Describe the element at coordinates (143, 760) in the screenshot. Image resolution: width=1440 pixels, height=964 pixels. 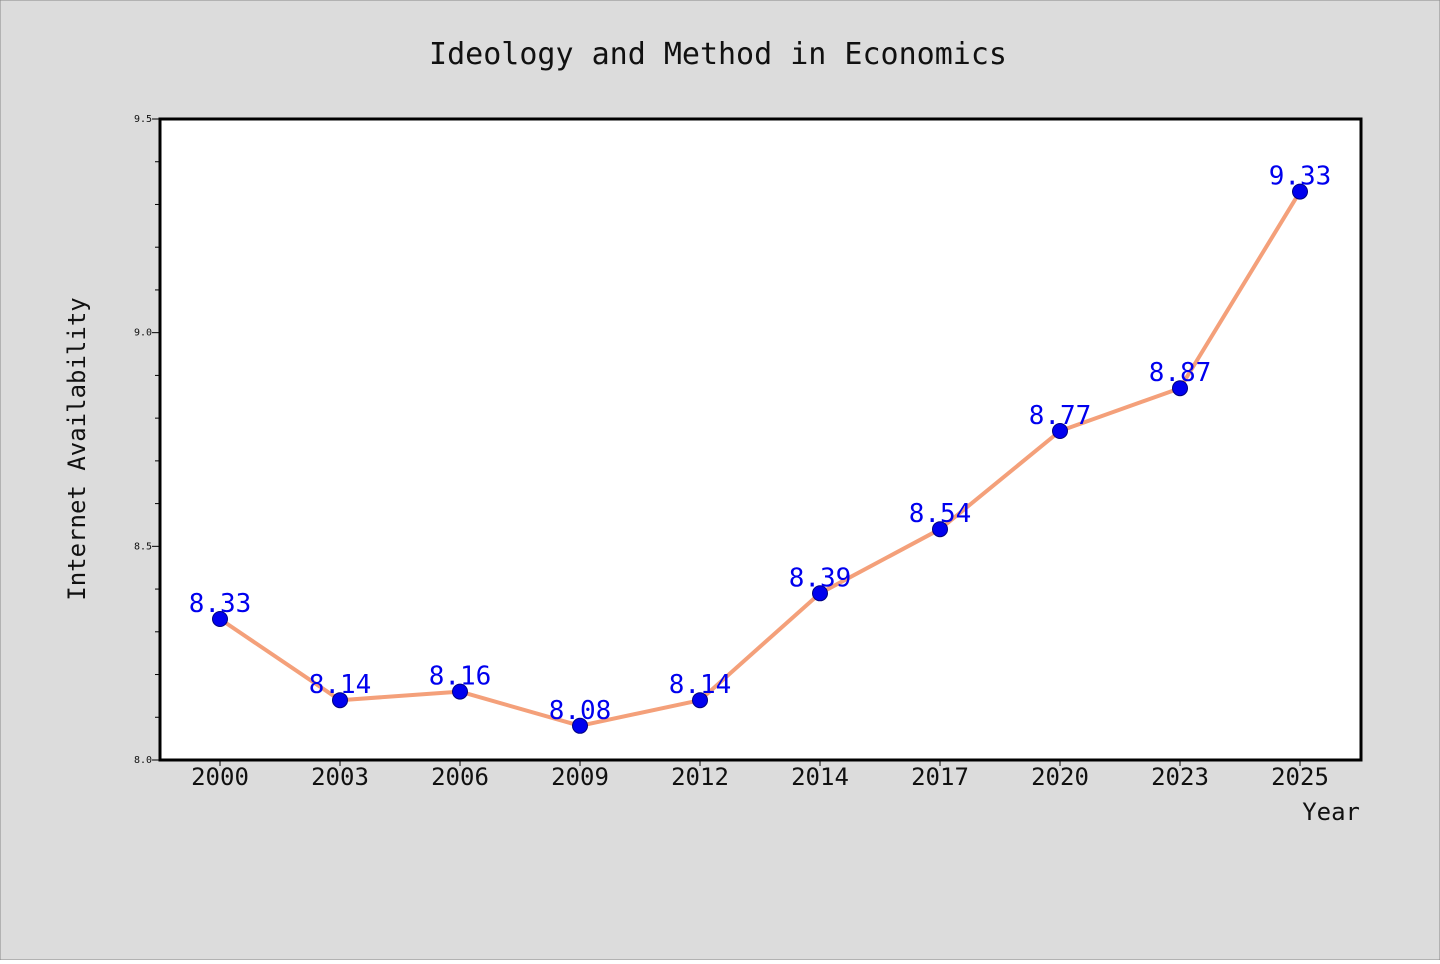
I see `y-tick-label: 8.0` at that location.